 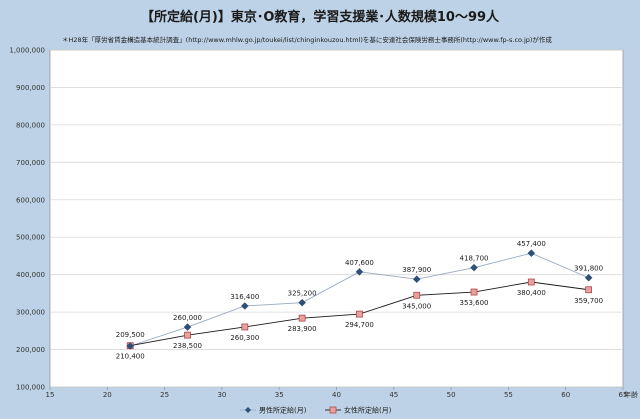 I want to click on y-tick-label: 300,000, so click(x=30, y=313).